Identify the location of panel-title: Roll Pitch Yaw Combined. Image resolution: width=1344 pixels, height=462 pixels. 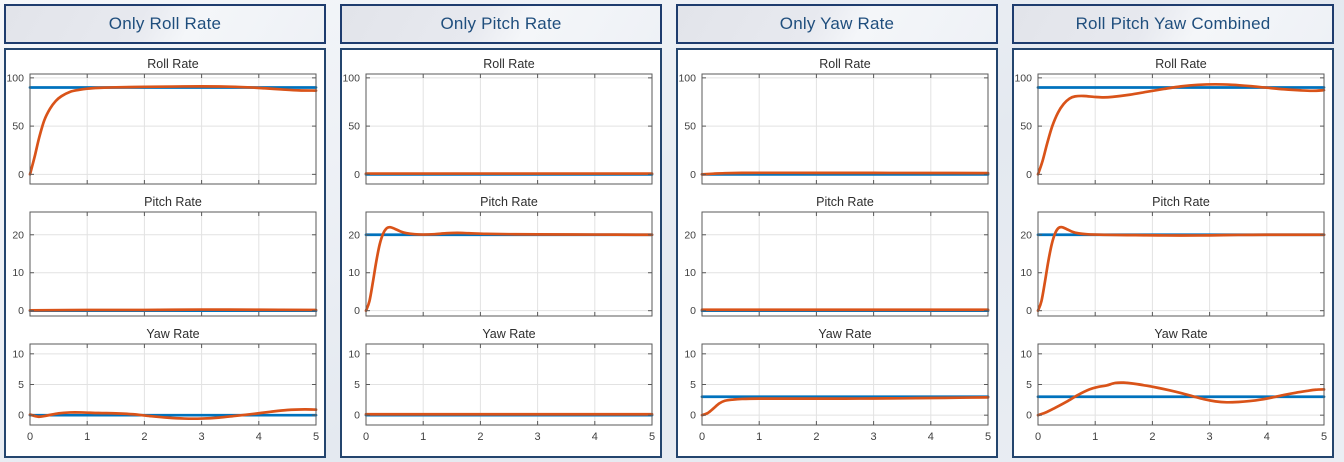
(1173, 23).